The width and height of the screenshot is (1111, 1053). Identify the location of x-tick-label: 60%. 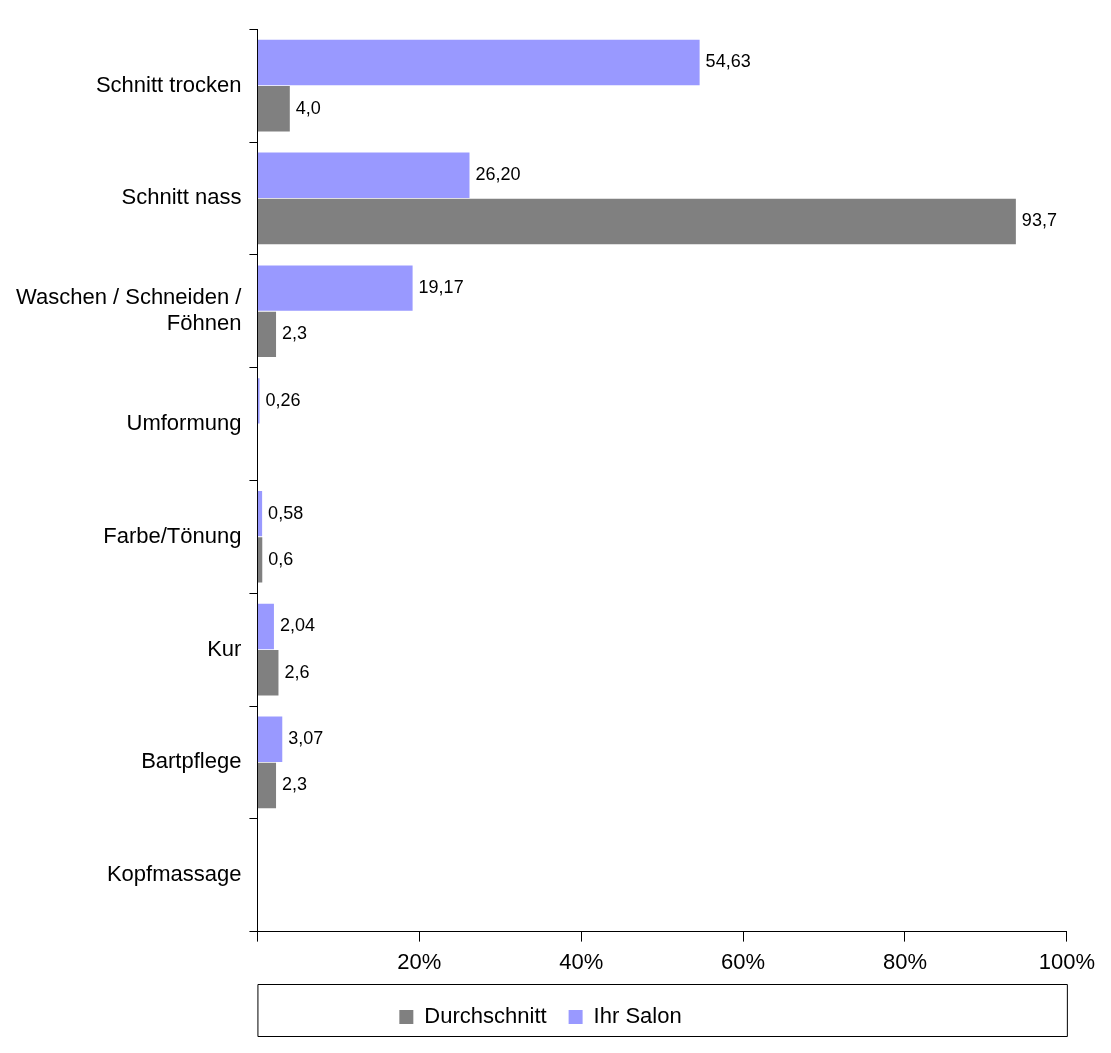
(743, 961).